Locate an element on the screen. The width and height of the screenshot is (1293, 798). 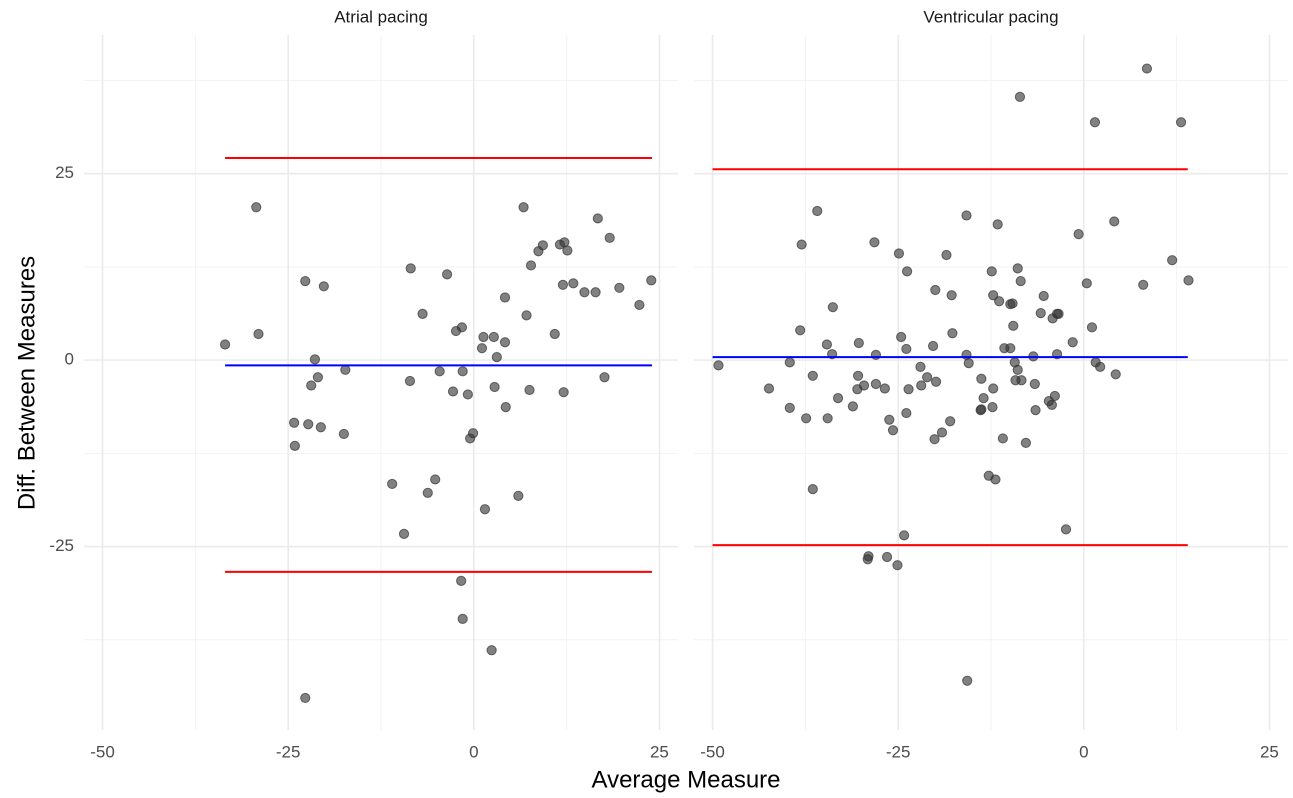
x-axis-title: Average Measure is located at coordinates (686, 779).